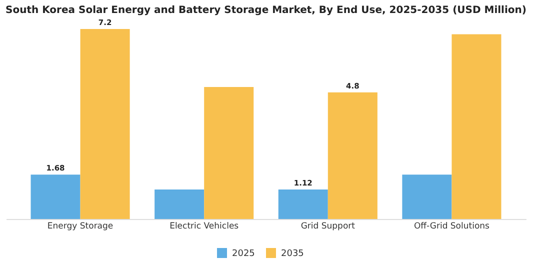  What do you see at coordinates (292, 254) in the screenshot?
I see `legend-label: 2035` at bounding box center [292, 254].